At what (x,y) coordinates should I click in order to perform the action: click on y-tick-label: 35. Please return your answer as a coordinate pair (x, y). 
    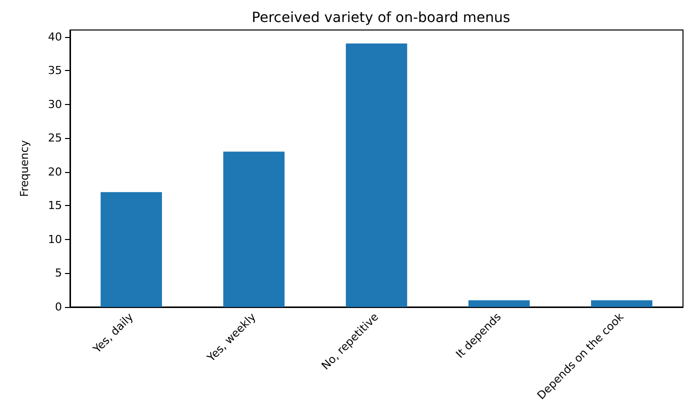
    Looking at the image, I should click on (55, 71).